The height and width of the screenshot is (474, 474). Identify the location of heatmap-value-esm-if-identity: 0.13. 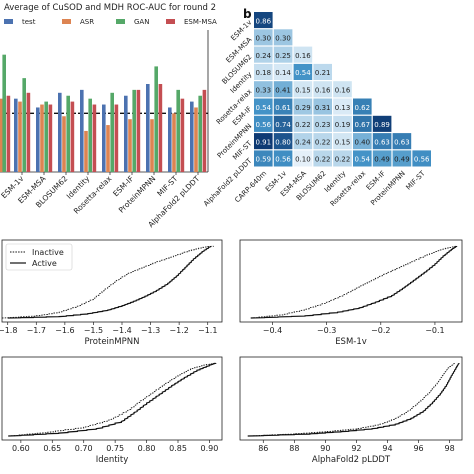
(343, 108).